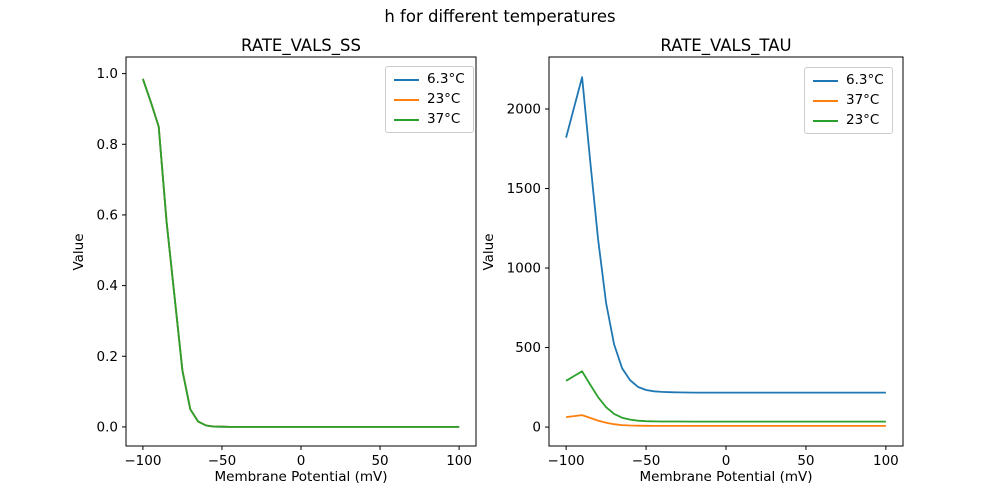 Image resolution: width=1000 pixels, height=500 pixels. I want to click on left-plot-xlabel: Membrane Potential (mV), so click(301, 477).